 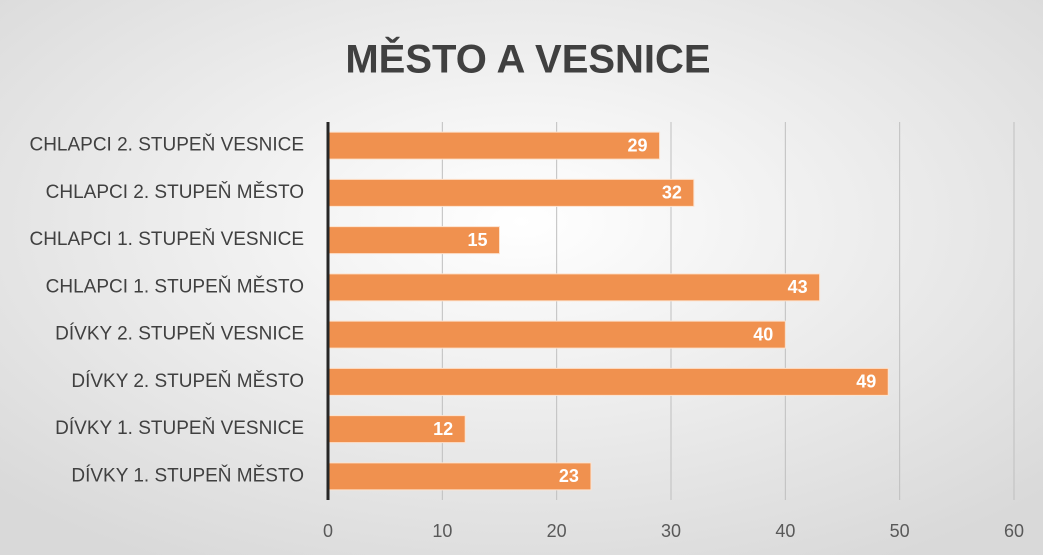 I want to click on x-tick-label: 0, so click(x=328, y=531).